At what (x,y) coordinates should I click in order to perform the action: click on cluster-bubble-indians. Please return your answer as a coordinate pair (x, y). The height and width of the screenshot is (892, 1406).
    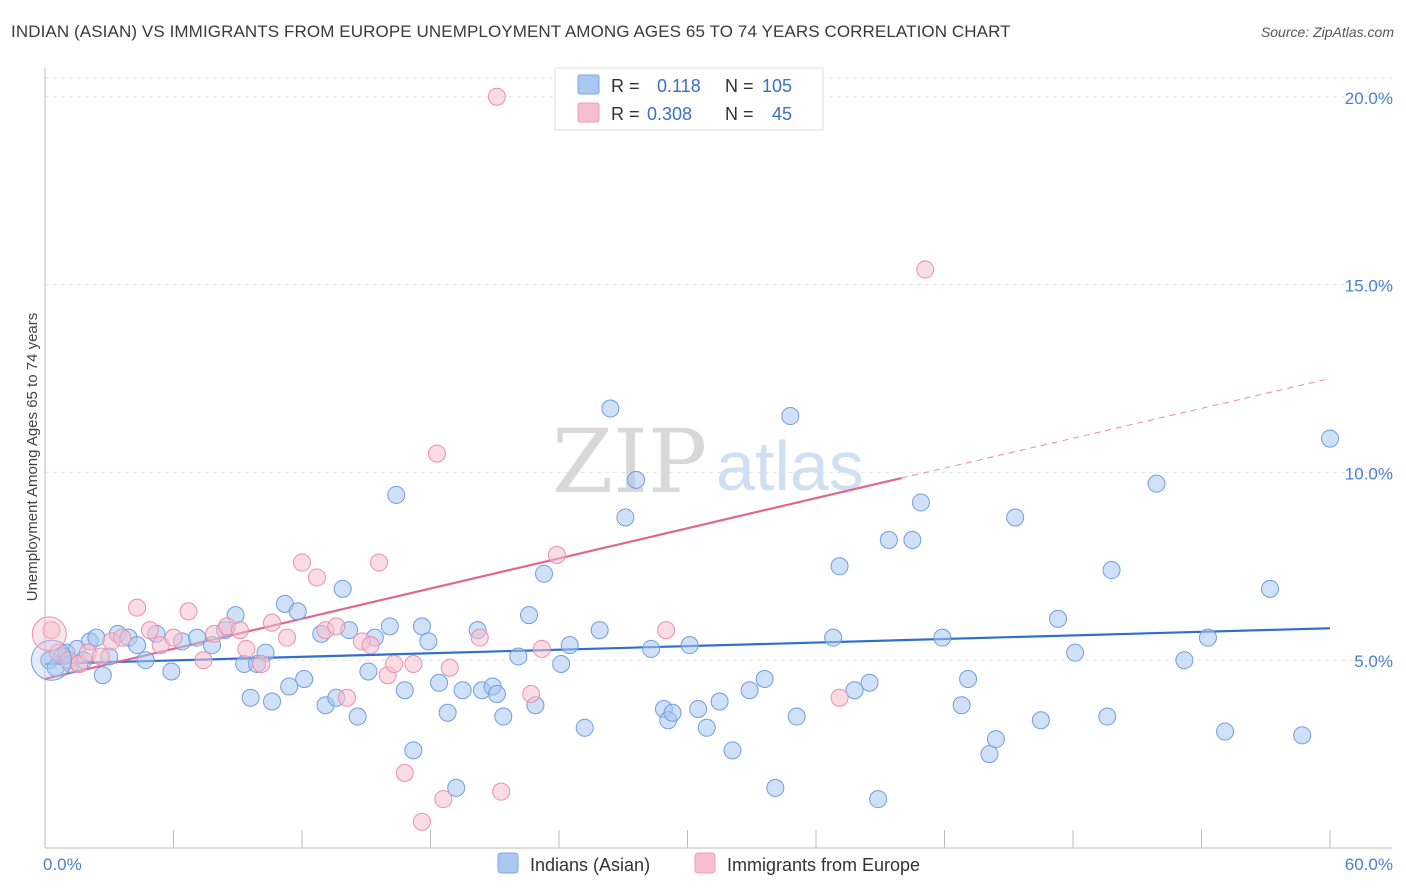
    Looking at the image, I should click on (51, 660).